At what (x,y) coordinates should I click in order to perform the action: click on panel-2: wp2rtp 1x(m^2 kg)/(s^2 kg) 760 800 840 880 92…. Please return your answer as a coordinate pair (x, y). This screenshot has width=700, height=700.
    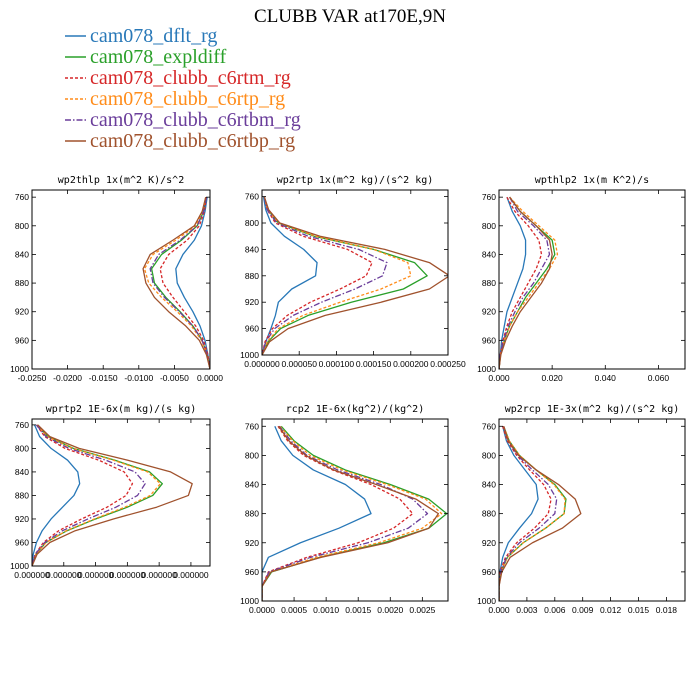
    Looking at the image, I should click on (353, 272).